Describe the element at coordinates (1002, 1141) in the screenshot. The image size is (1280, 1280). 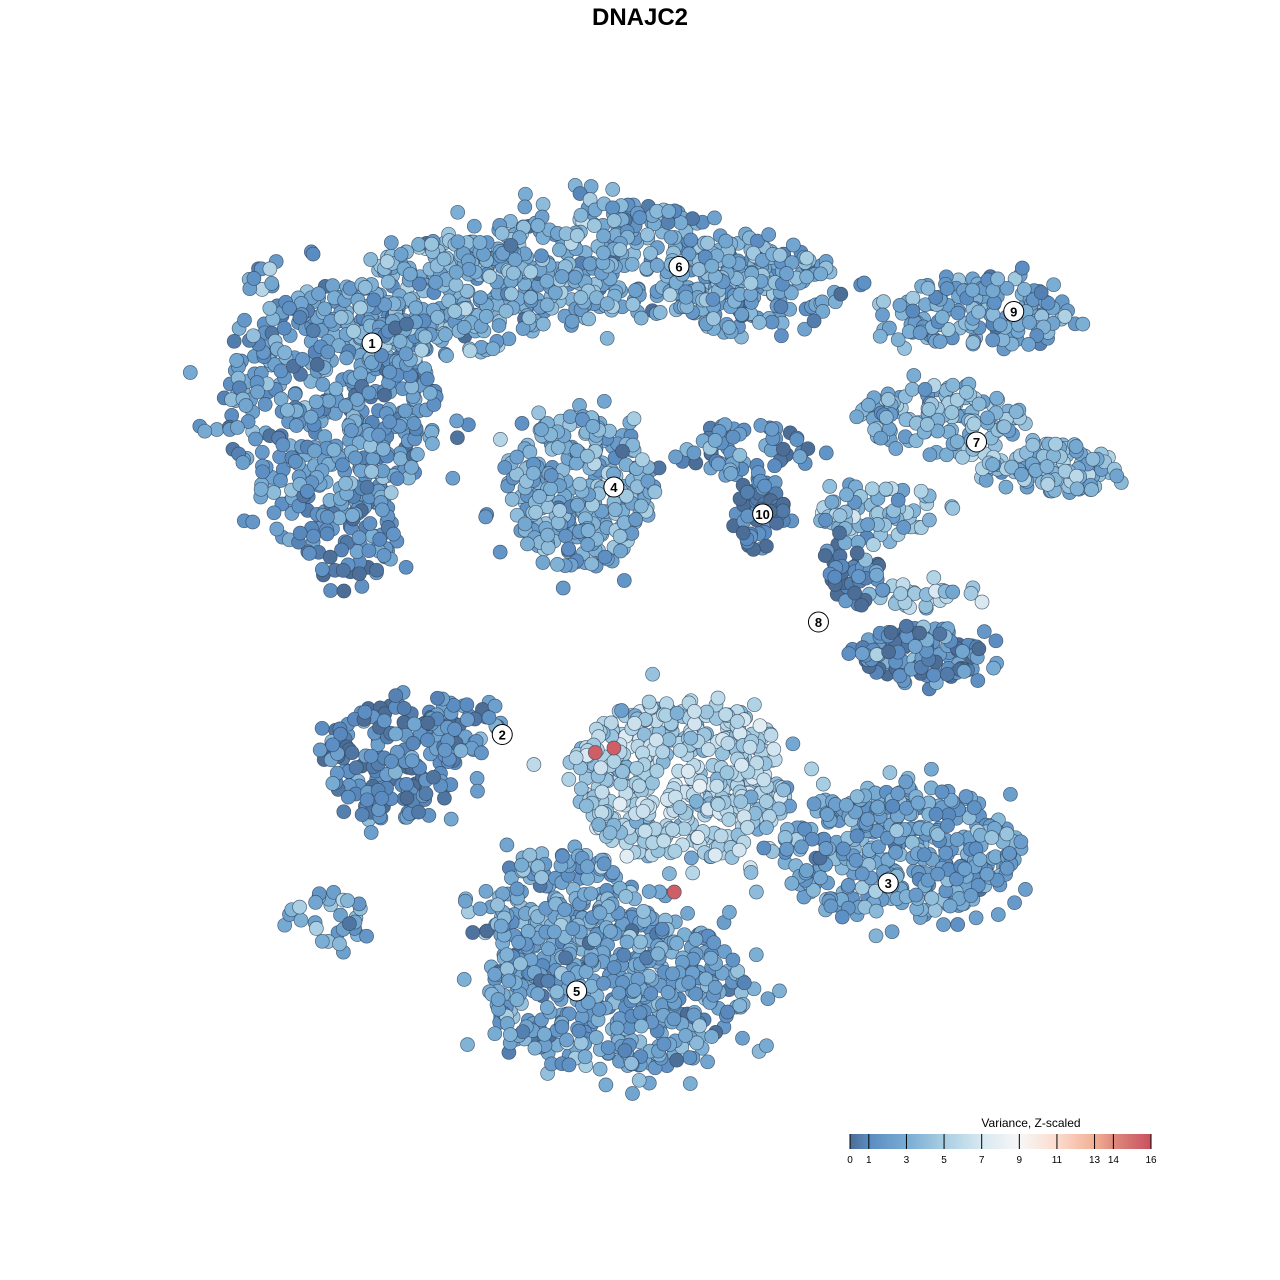
I see `color-legend: Variance, Z-scaled 0 1 3 5 7 9 11 13 14 16` at that location.